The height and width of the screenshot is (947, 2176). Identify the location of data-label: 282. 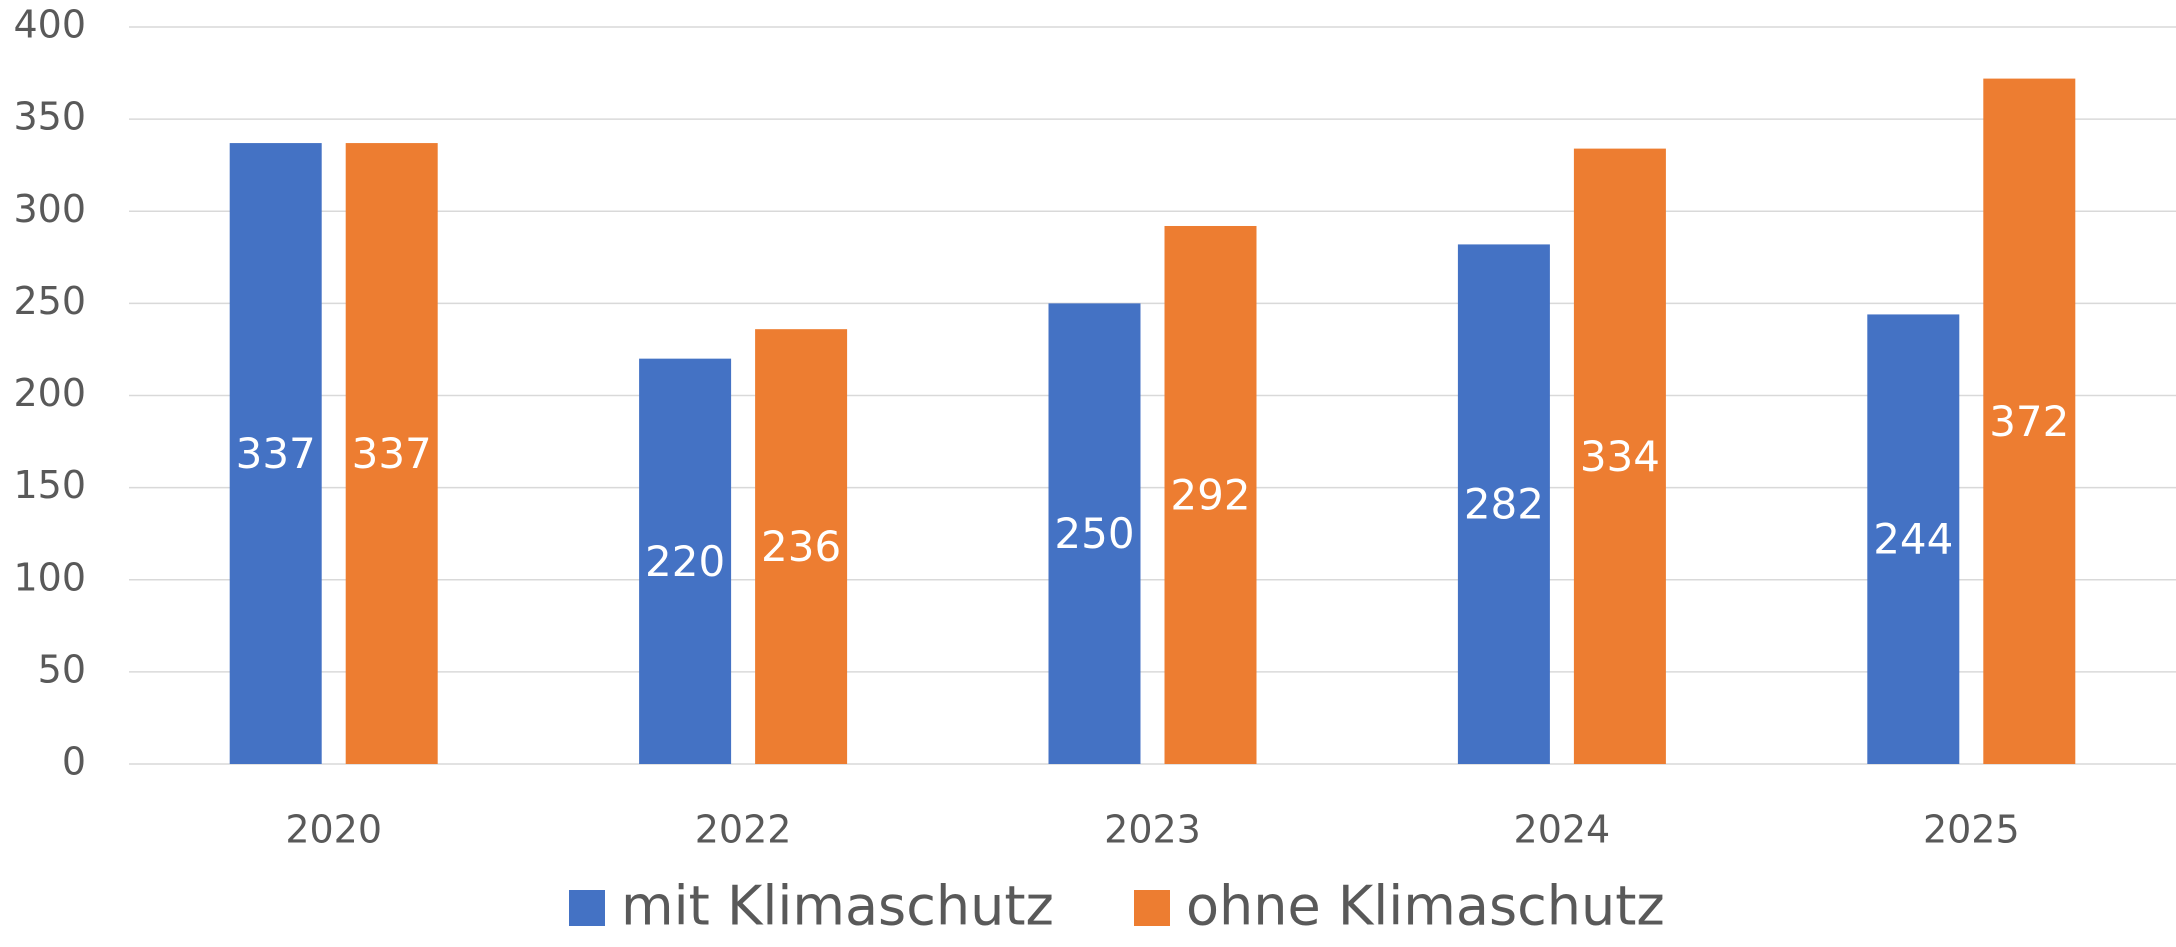
(1504, 504).